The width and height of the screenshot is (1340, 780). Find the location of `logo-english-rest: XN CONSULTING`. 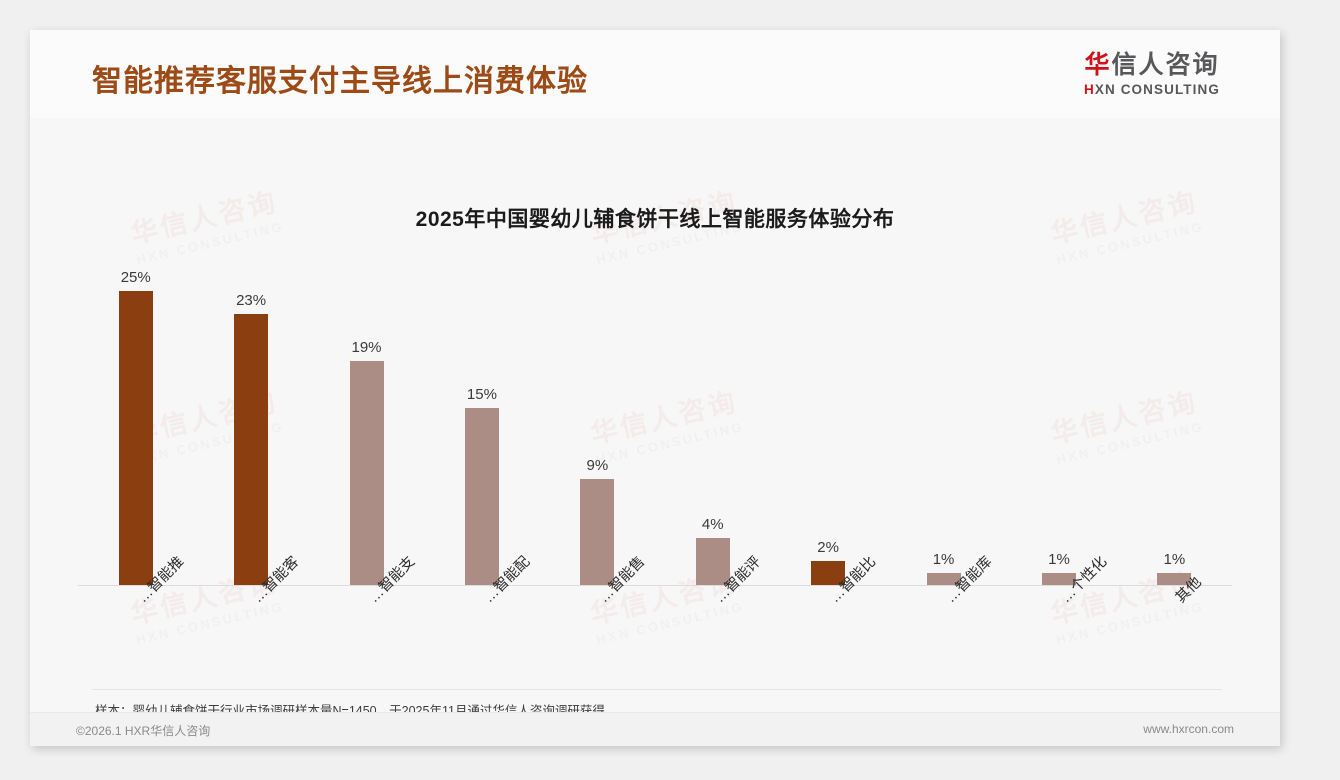

logo-english-rest: XN CONSULTING is located at coordinates (1157, 89).